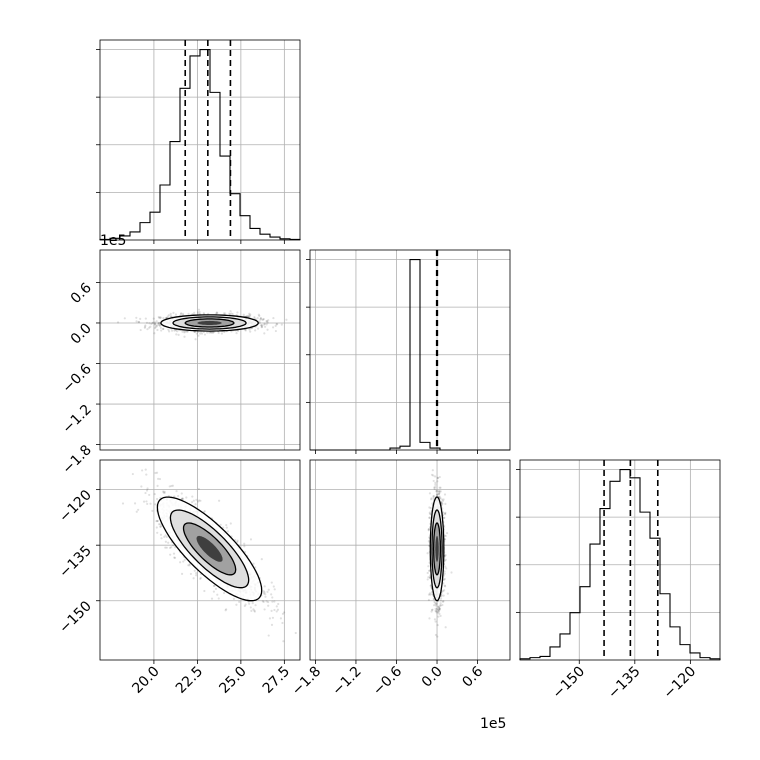 The width and height of the screenshot is (760, 760). What do you see at coordinates (76, 459) in the screenshot?
I see `y-tick-label-row1: −1.8` at bounding box center [76, 459].